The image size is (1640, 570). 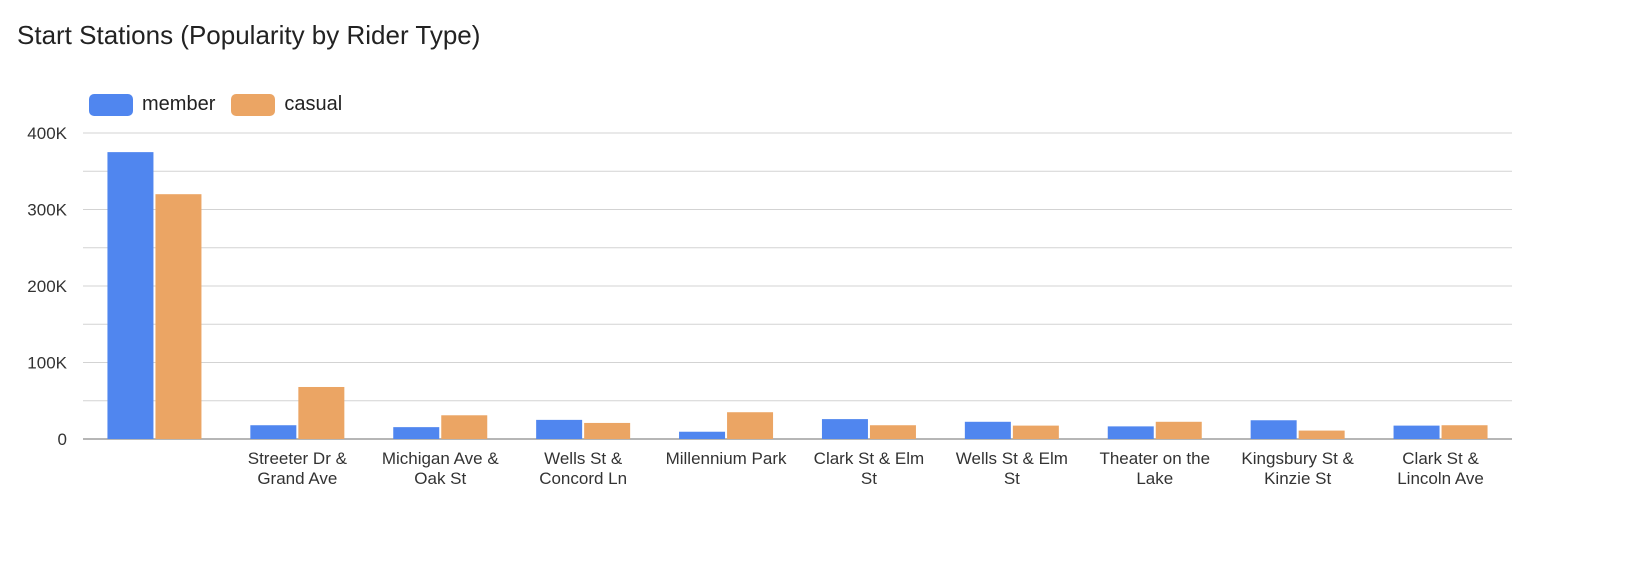 What do you see at coordinates (1440, 458) in the screenshot?
I see `x-tick-label: Clark St &` at bounding box center [1440, 458].